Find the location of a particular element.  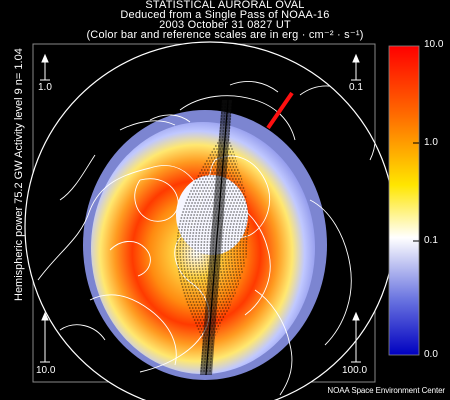

title-line-3: 2003 October 31 0827 UT is located at coordinates (225, 25).